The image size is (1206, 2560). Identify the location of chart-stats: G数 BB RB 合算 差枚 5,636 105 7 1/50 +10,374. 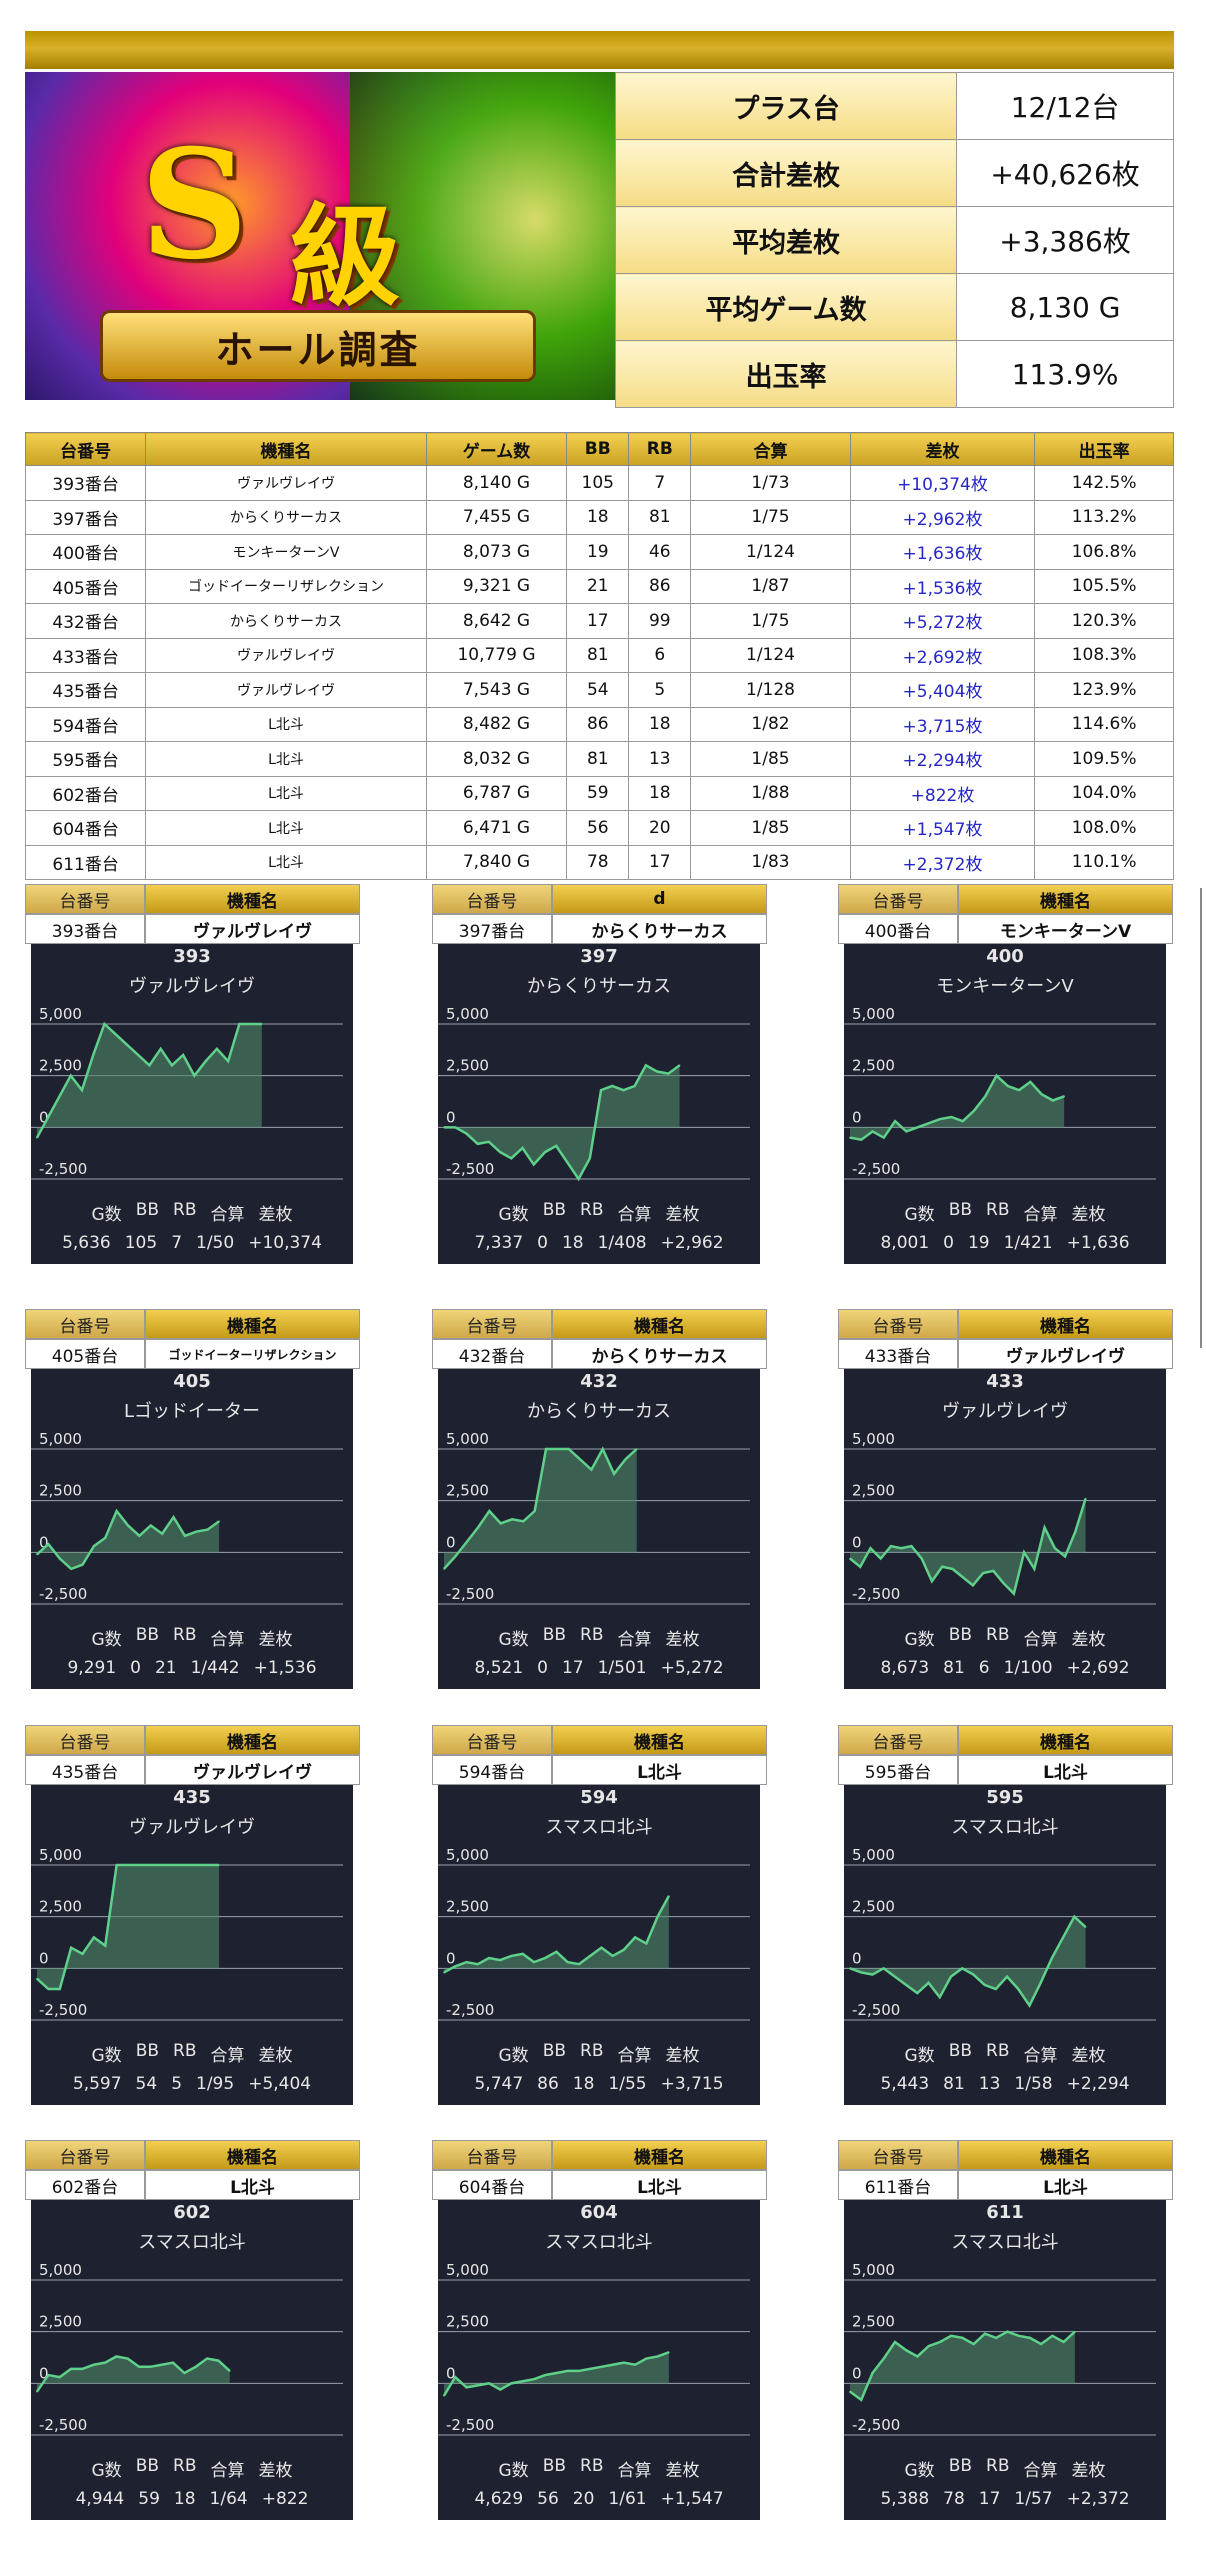
(192, 1226).